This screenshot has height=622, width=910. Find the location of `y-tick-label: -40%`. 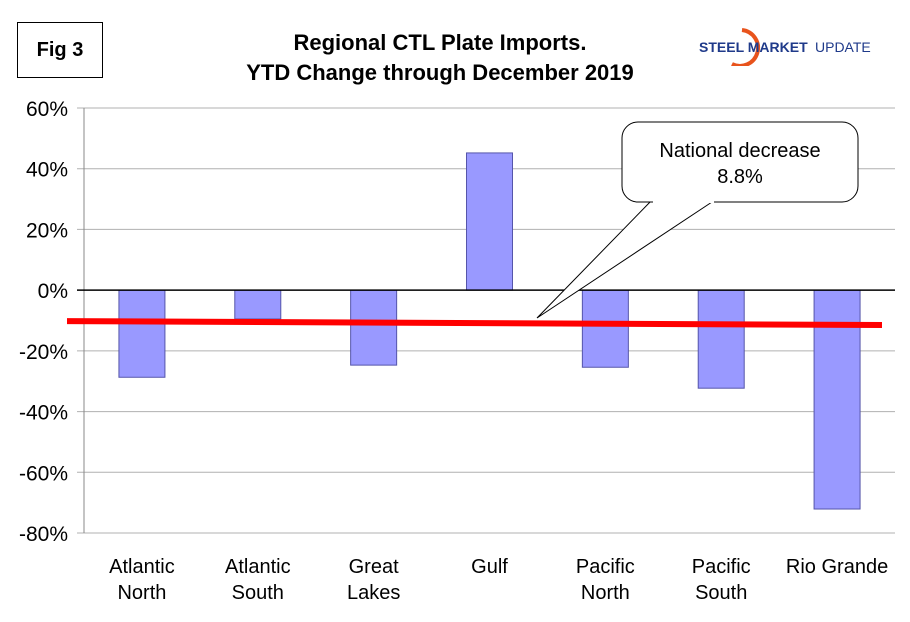

y-tick-label: -40% is located at coordinates (43, 413).